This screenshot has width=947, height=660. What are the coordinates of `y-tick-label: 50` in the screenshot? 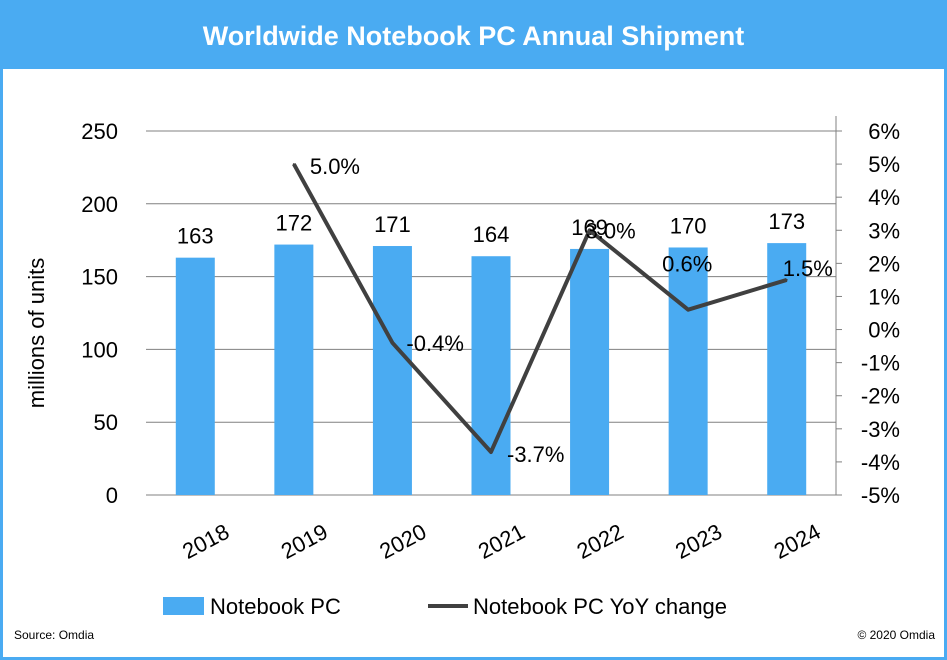 It's located at (106, 422).